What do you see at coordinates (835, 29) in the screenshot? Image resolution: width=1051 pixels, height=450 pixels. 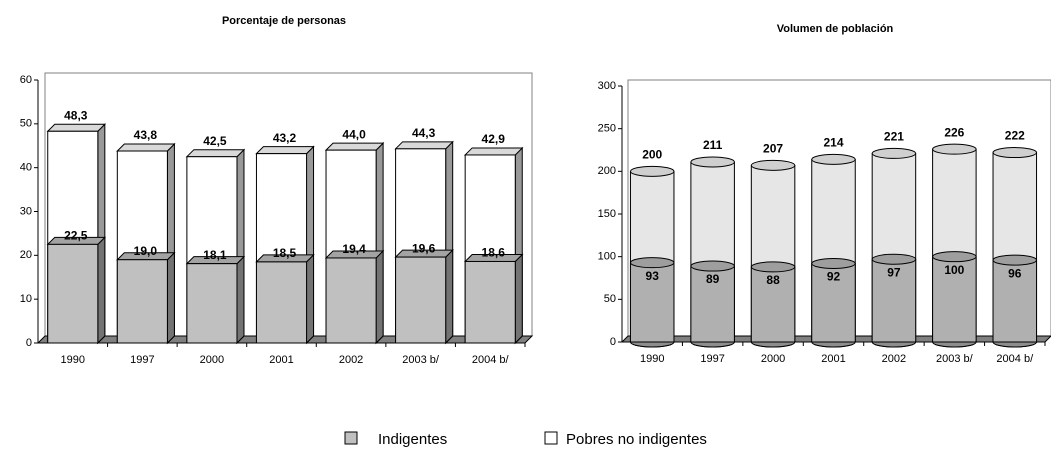 I see `chart-title: Volumen de población` at bounding box center [835, 29].